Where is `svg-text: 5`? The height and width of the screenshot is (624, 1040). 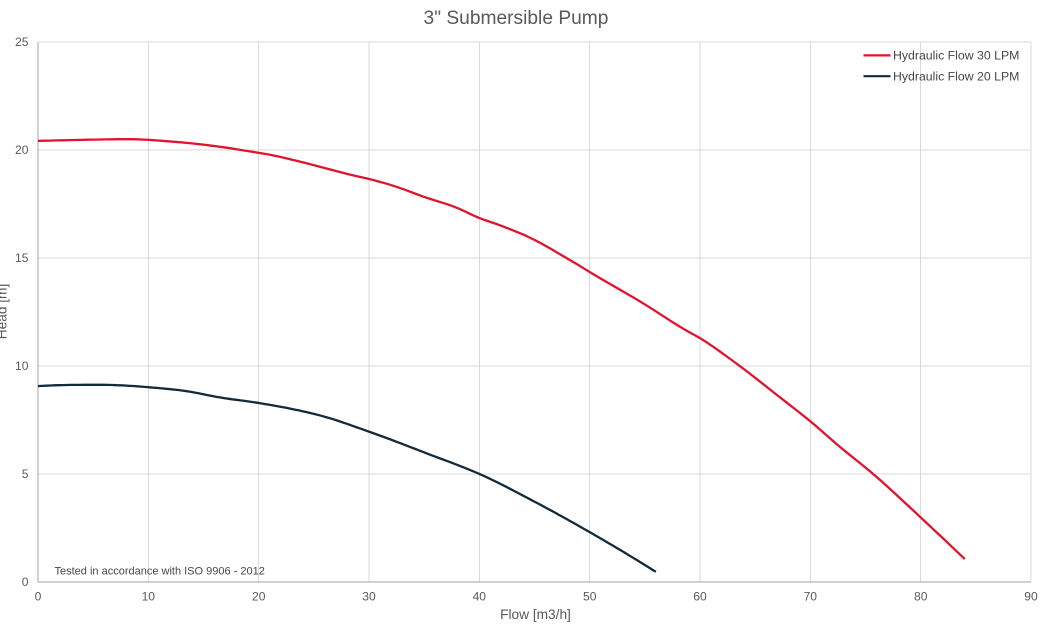 svg-text: 5 is located at coordinates (25, 474).